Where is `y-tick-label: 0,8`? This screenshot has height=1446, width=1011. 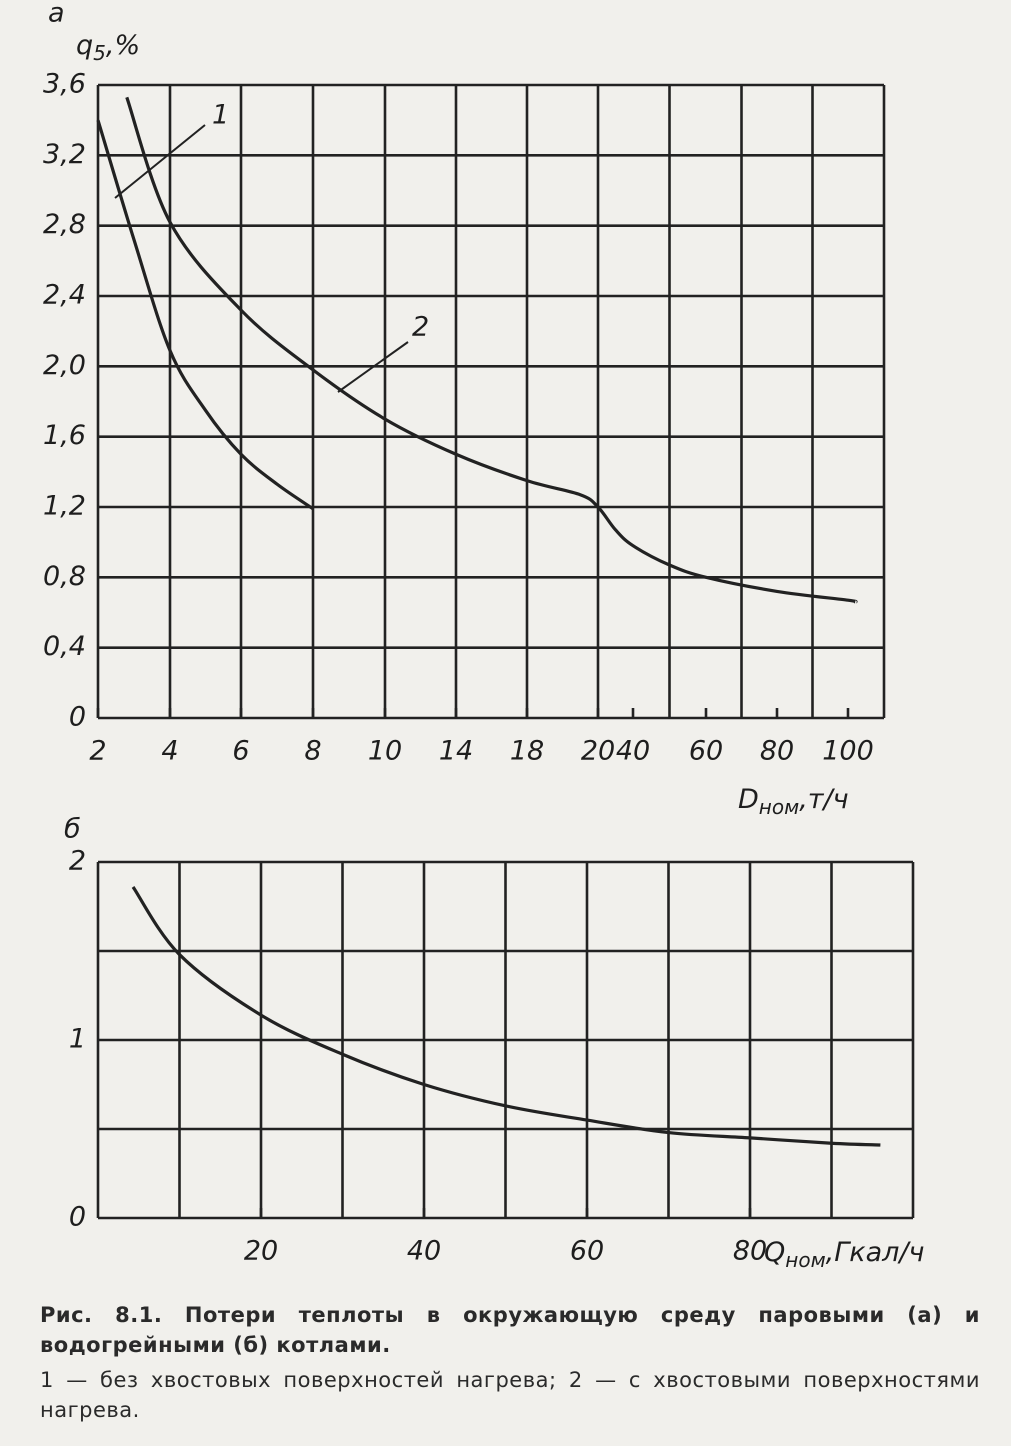 y-tick-label: 0,8 is located at coordinates (64, 576).